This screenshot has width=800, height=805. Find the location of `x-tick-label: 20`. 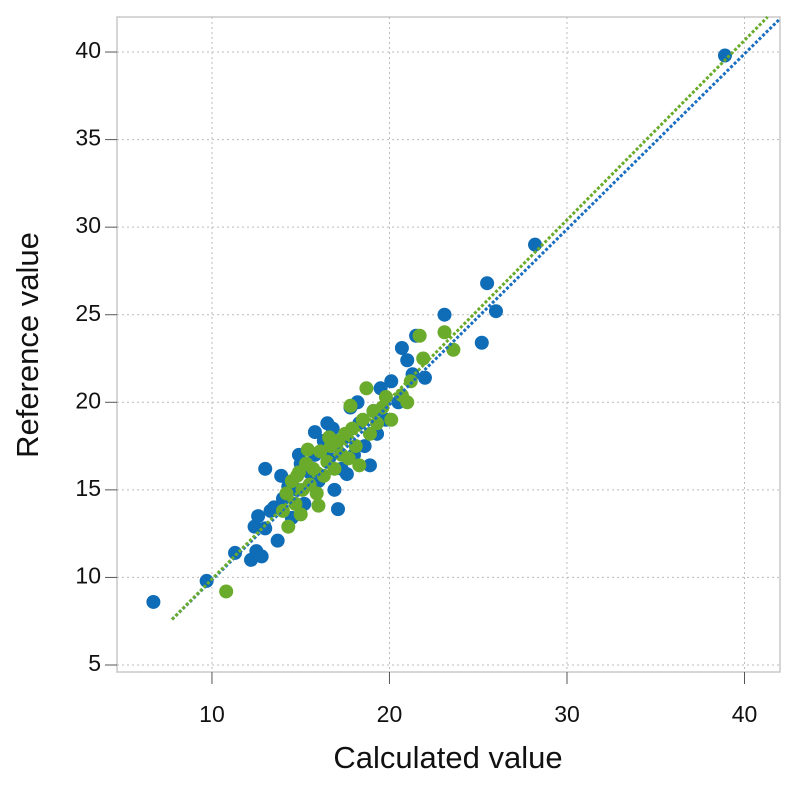

x-tick-label: 20 is located at coordinates (390, 714).